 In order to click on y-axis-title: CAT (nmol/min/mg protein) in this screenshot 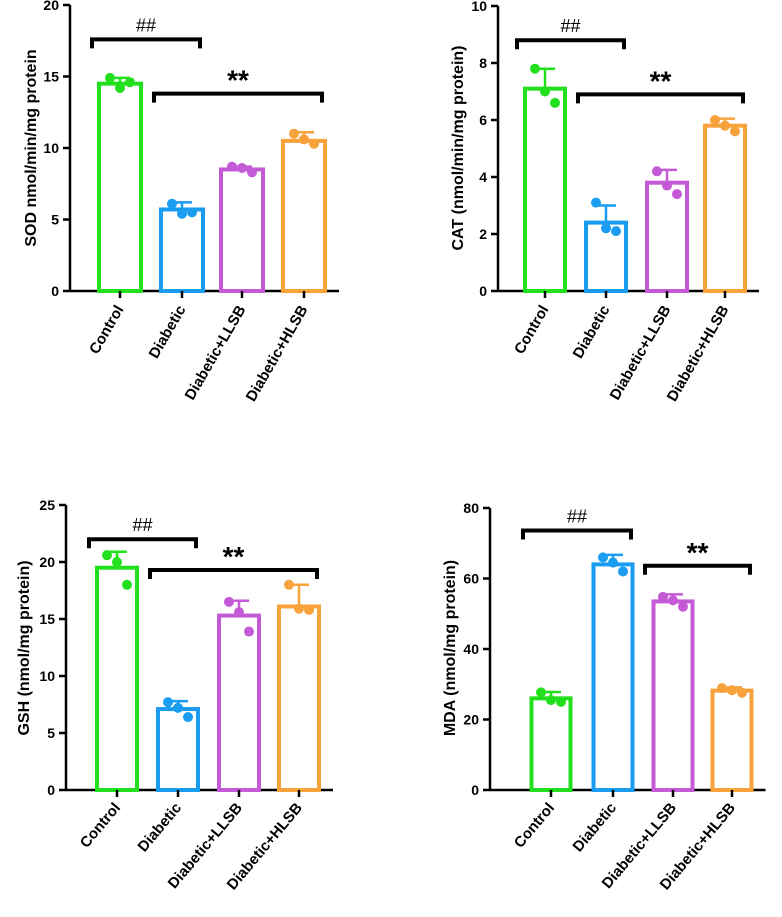, I will do `click(458, 147)`.